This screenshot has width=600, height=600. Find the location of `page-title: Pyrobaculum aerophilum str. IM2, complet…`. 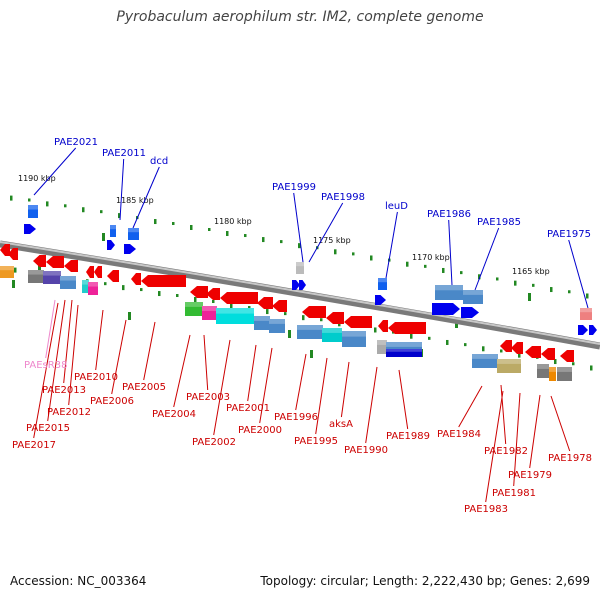

page-title: Pyrobaculum aerophilum str. IM2, complet… is located at coordinates (300, 17).